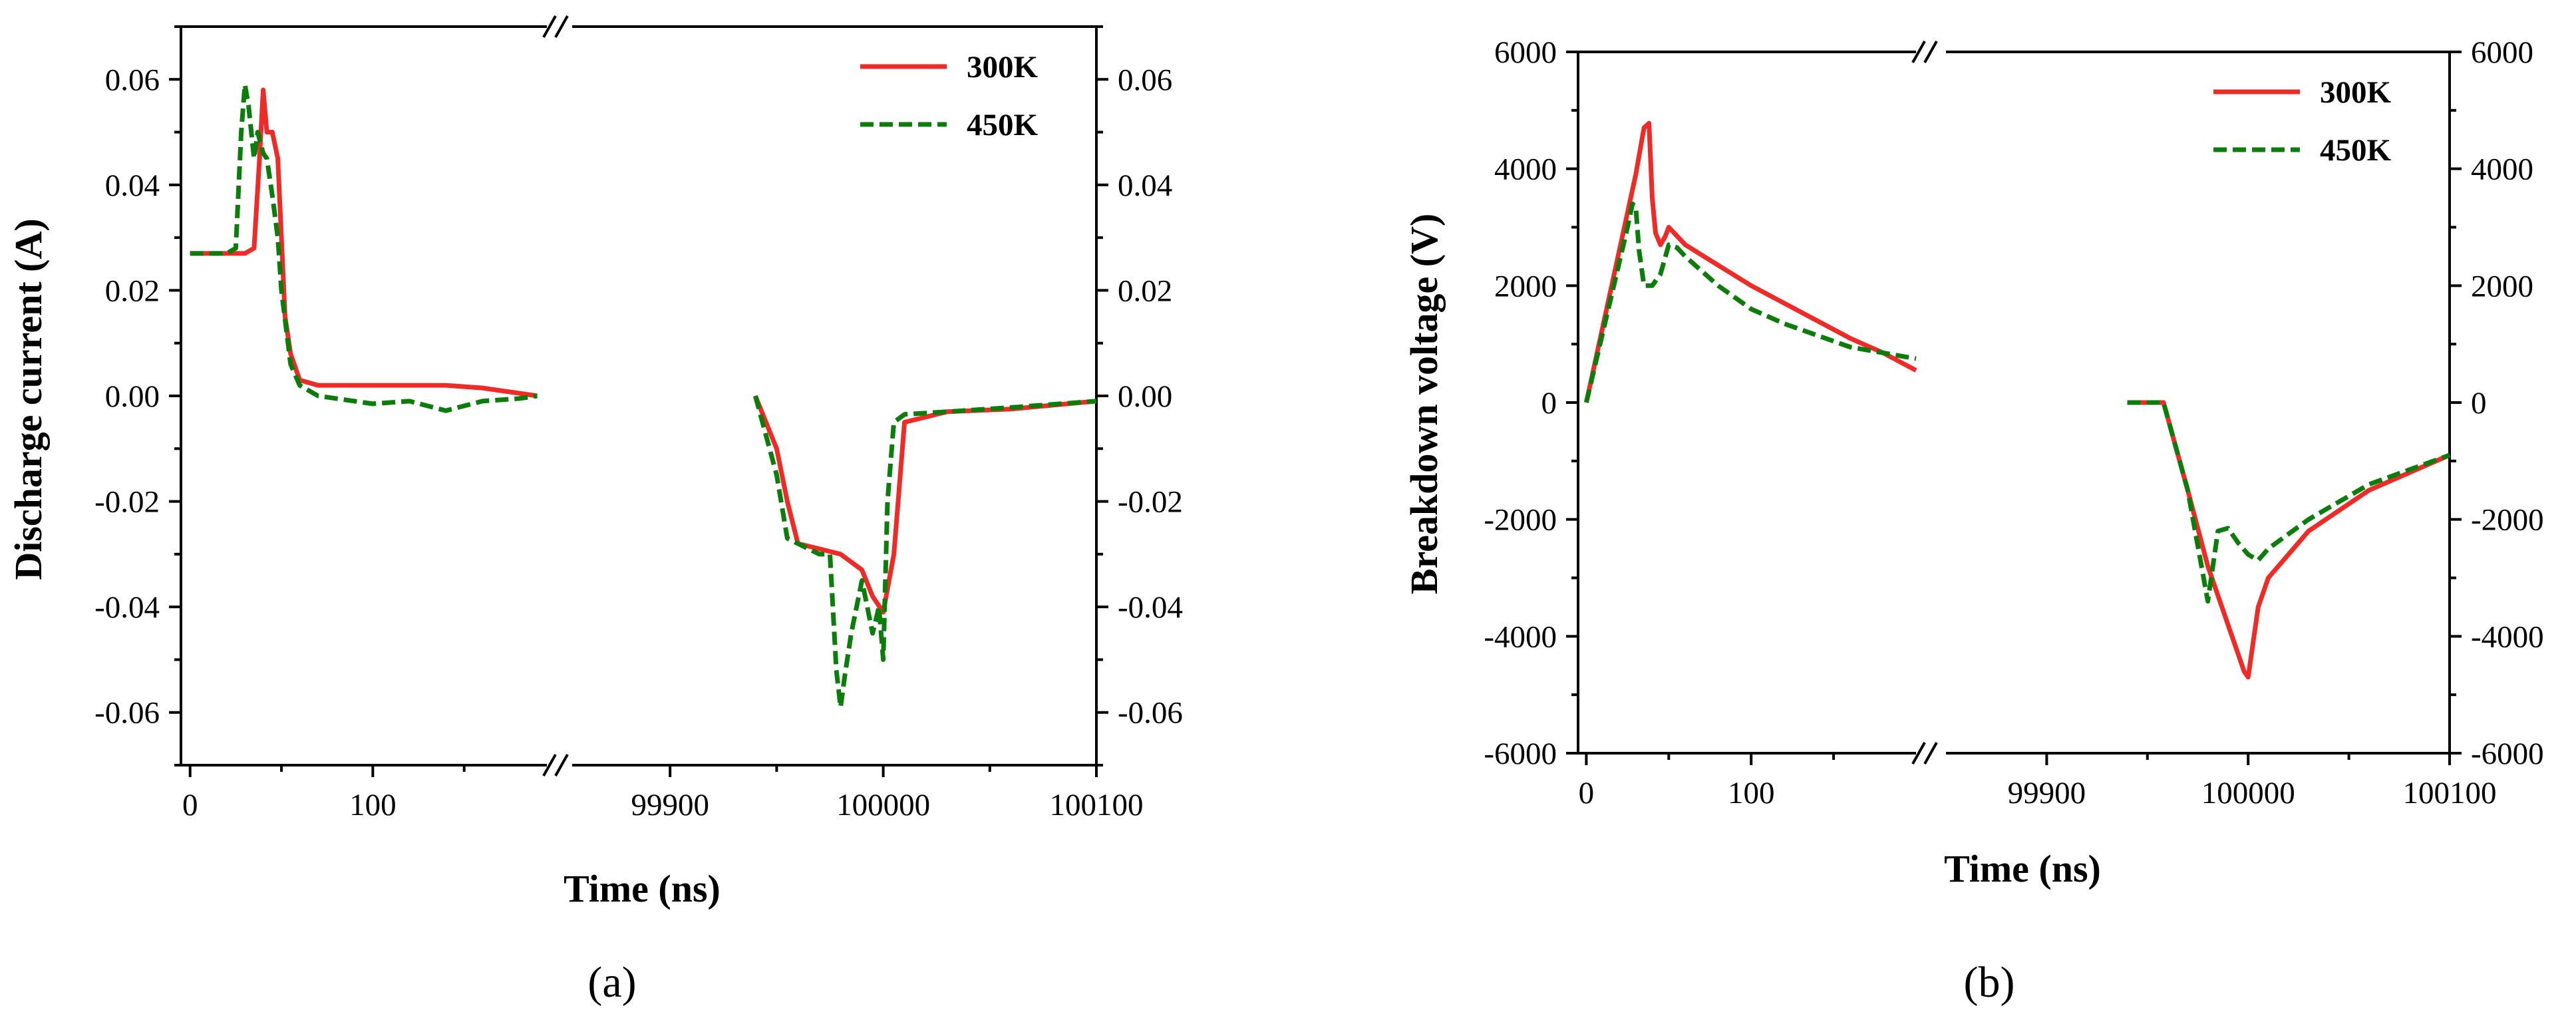 The image size is (2576, 1018). What do you see at coordinates (132, 290) in the screenshot?
I see `y-tick-label-left: 0.02` at bounding box center [132, 290].